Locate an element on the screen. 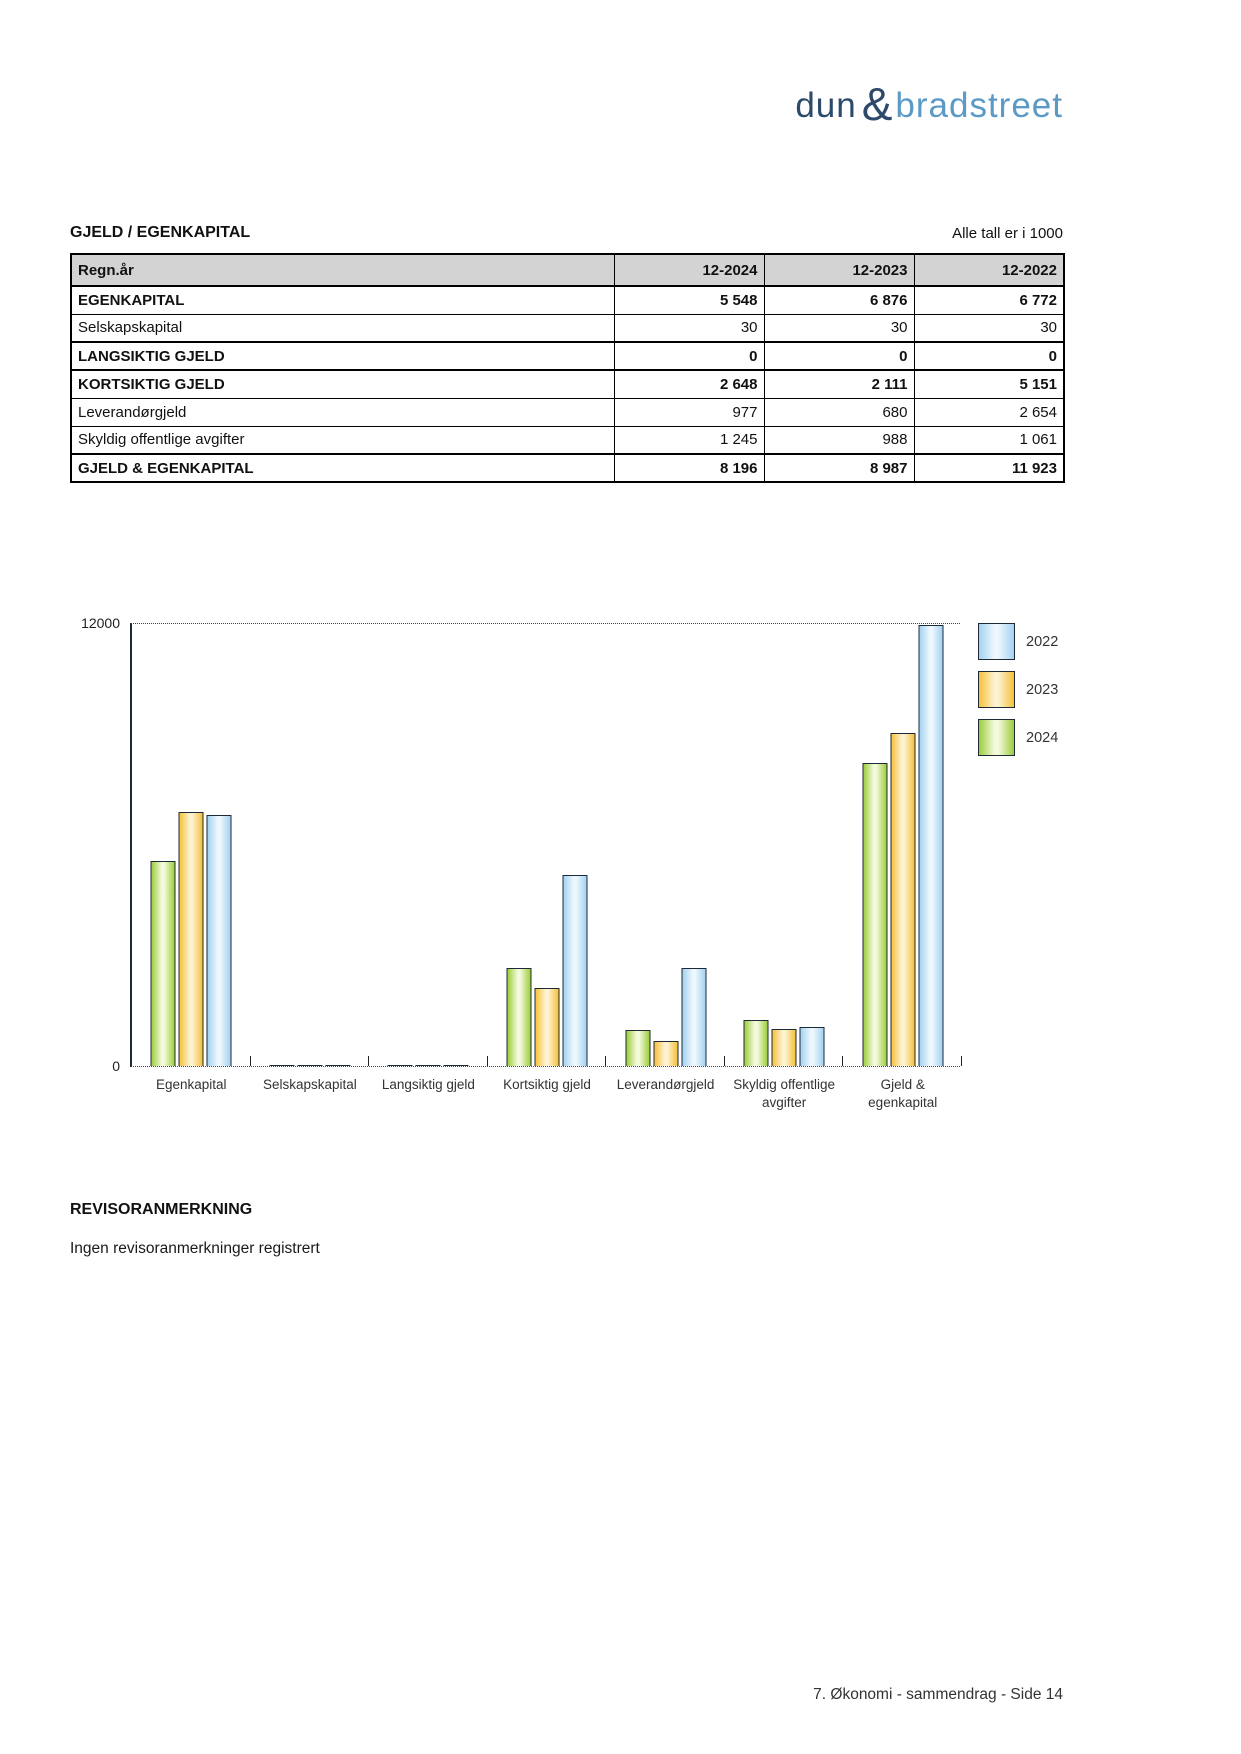  table-row: Selskapskapital 30 30 30 is located at coordinates (567, 328).